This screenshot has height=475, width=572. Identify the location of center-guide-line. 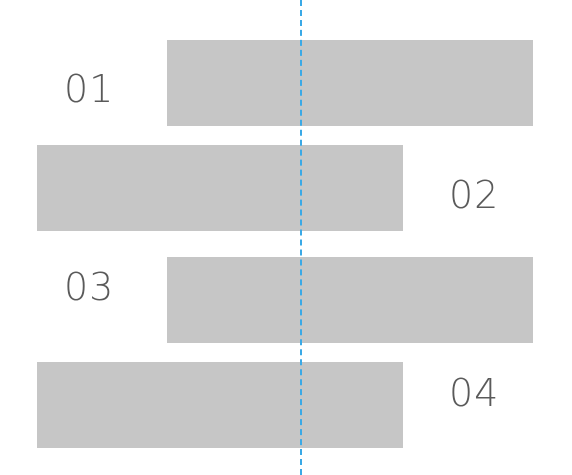
(301, 237).